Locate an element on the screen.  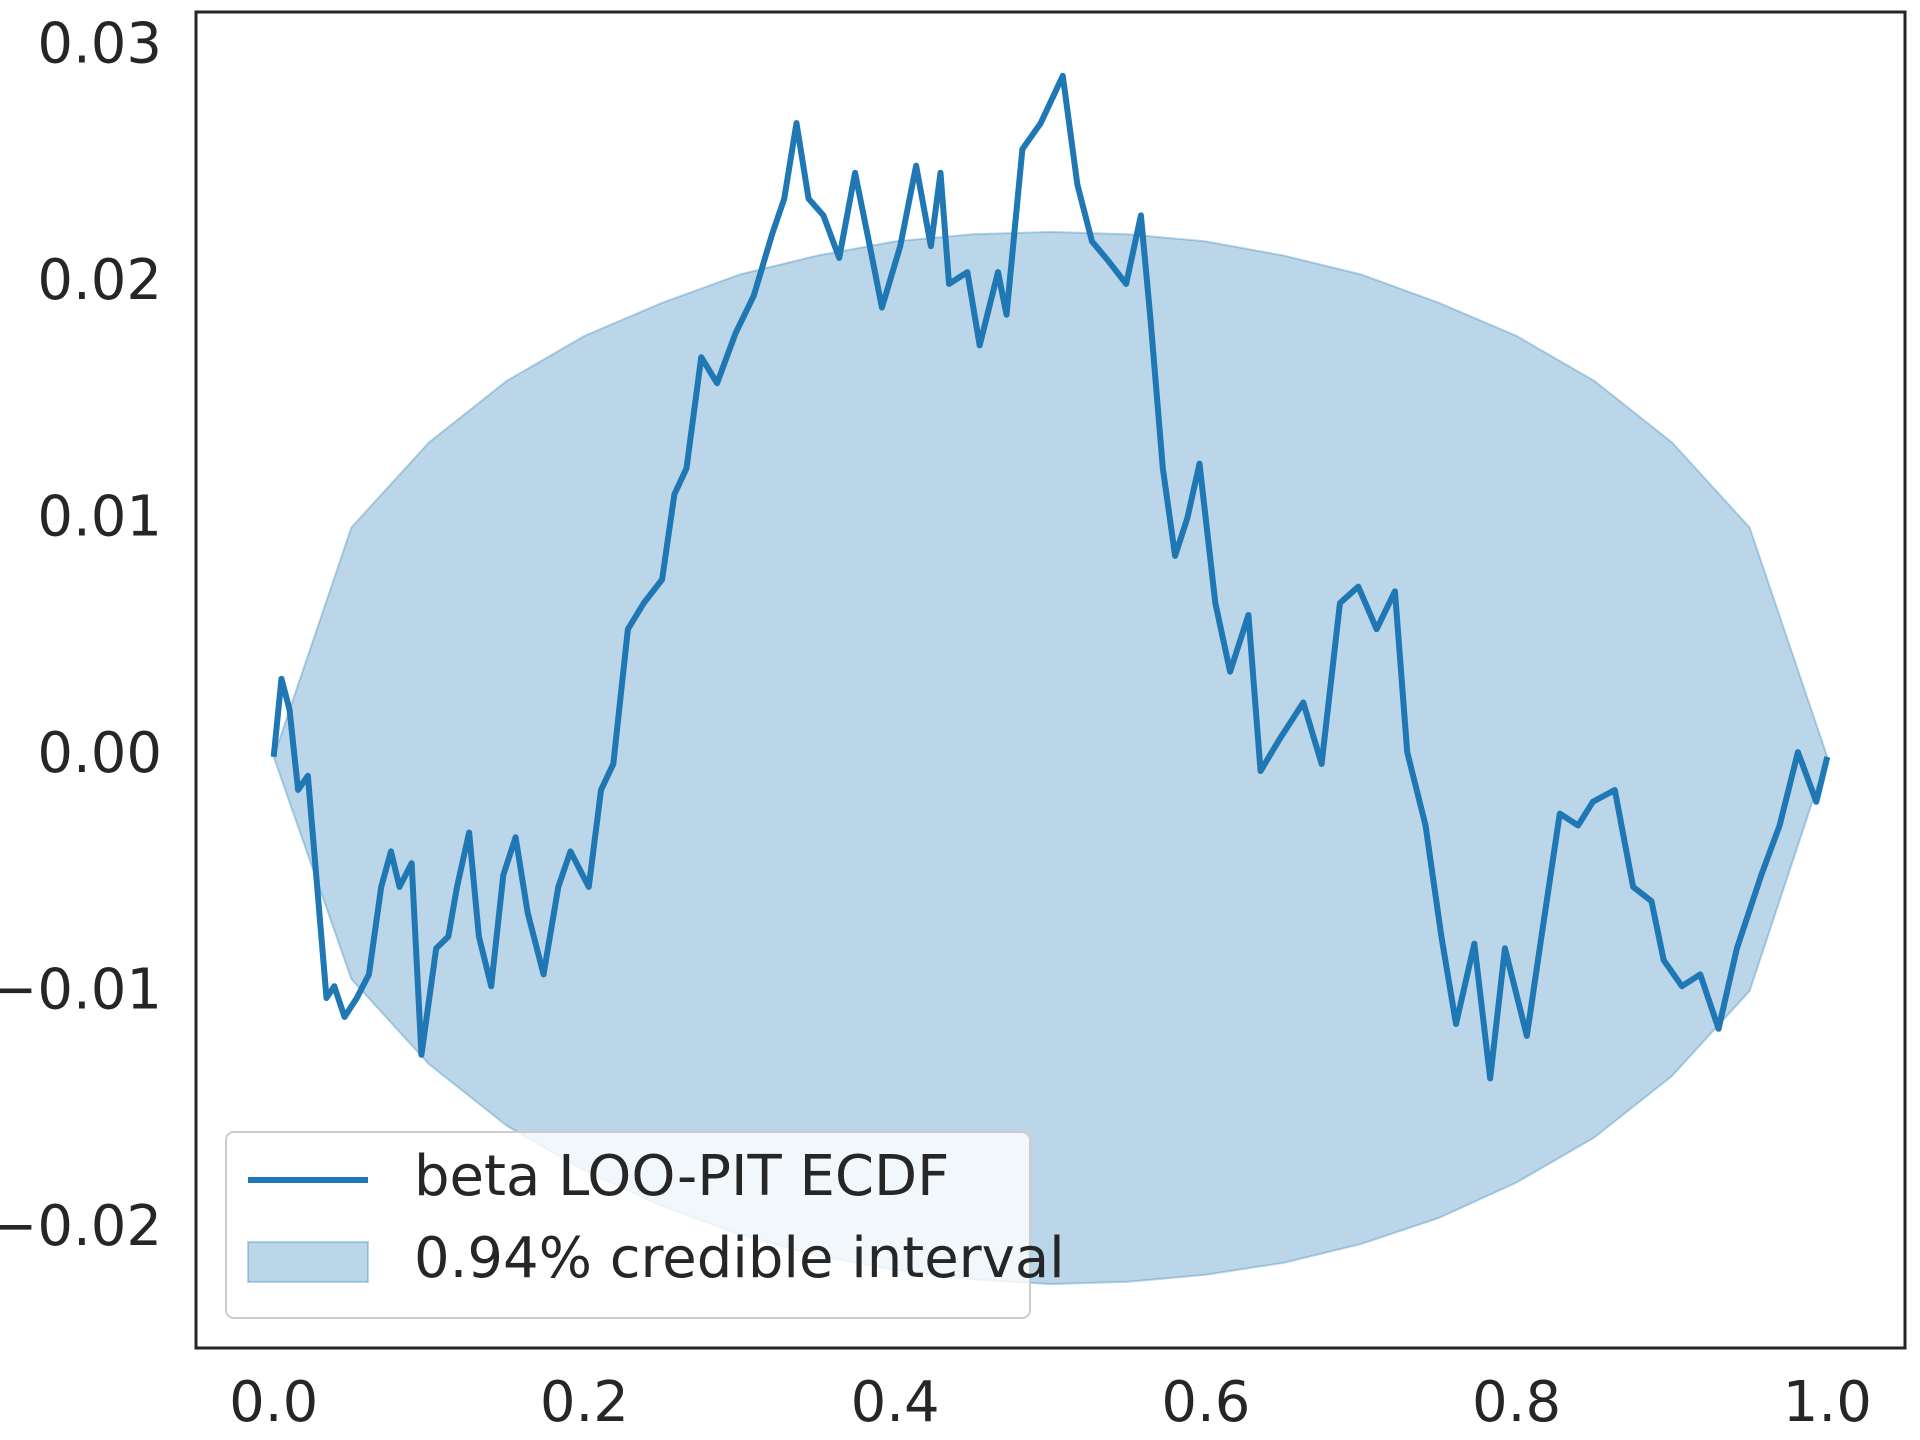
legend: beta LOO-PIT ECDF 0.94% credible interval is located at coordinates (645, 1225).